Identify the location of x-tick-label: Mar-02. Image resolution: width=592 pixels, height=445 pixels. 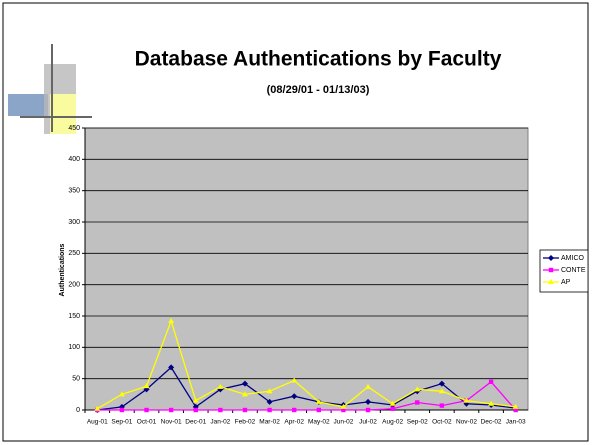
(269, 422).